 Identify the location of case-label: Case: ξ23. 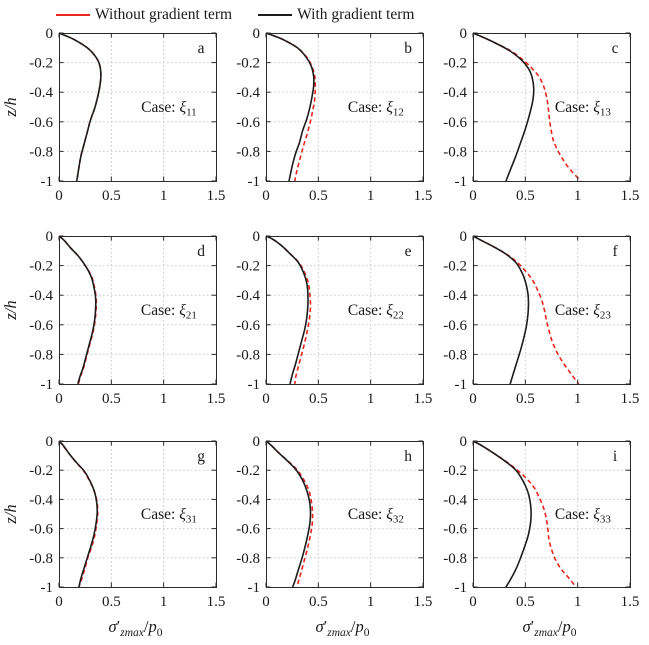
(583, 312).